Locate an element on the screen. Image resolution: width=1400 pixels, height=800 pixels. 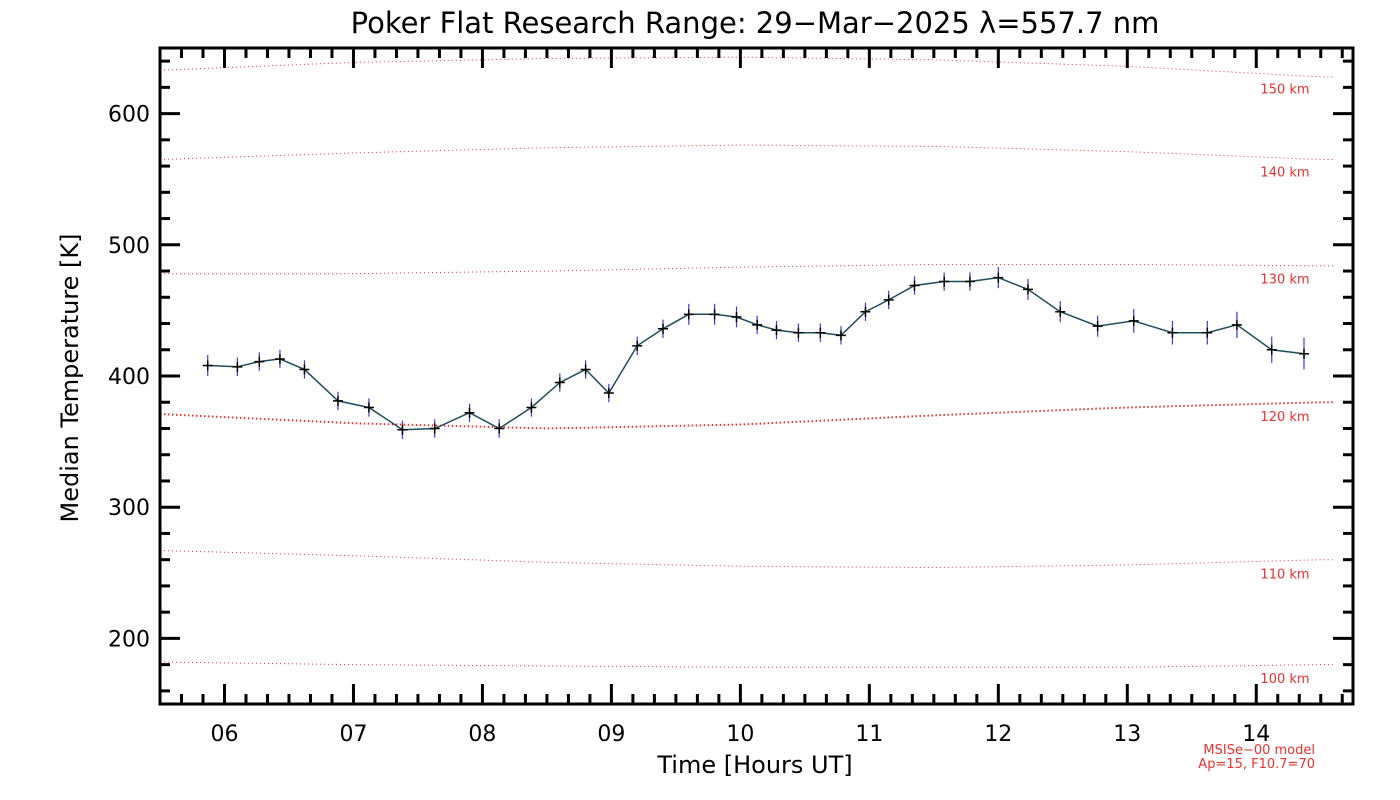
x-tick-label: 09 is located at coordinates (611, 734).